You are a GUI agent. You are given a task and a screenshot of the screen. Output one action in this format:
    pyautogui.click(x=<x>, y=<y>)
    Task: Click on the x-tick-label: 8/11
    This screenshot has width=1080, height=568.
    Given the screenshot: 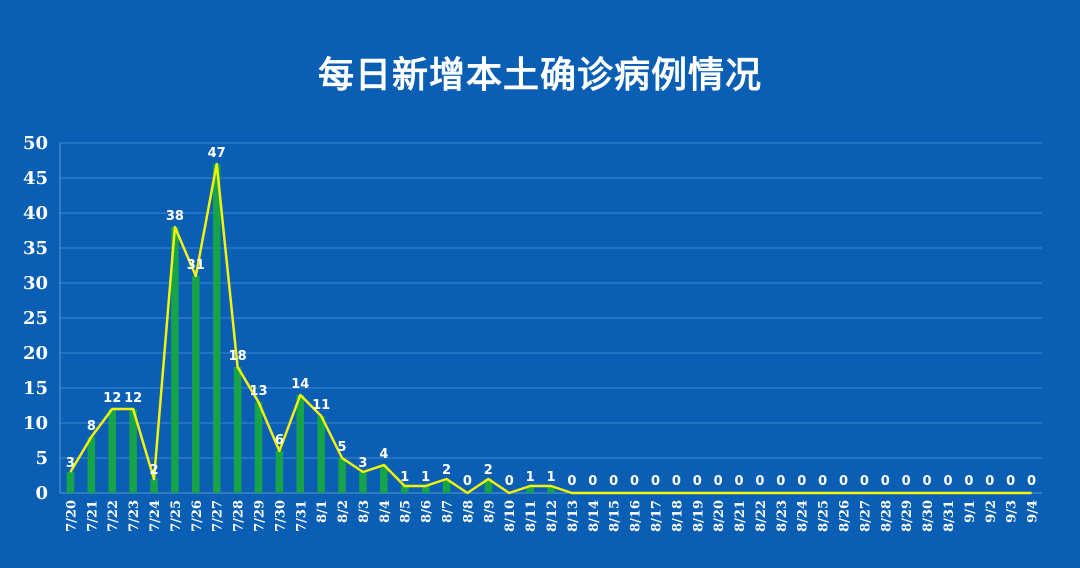 What is the action you would take?
    pyautogui.click(x=531, y=516)
    